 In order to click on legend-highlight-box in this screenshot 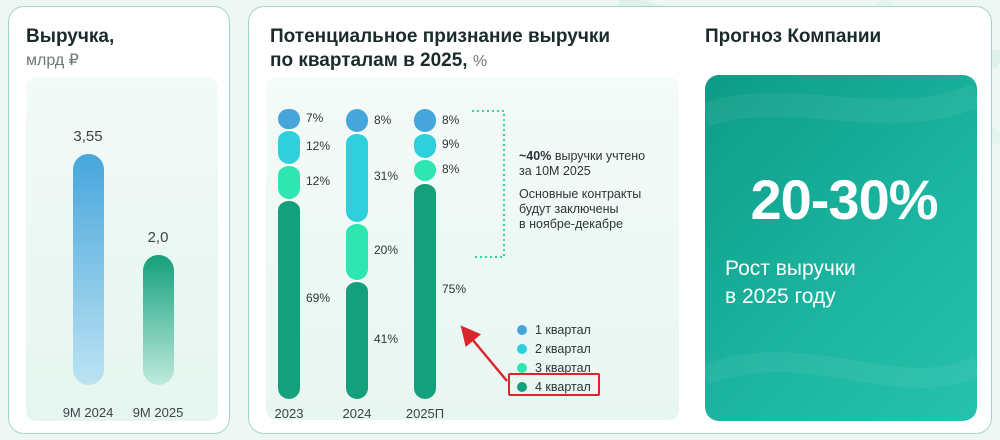, I will do `click(554, 384)`.